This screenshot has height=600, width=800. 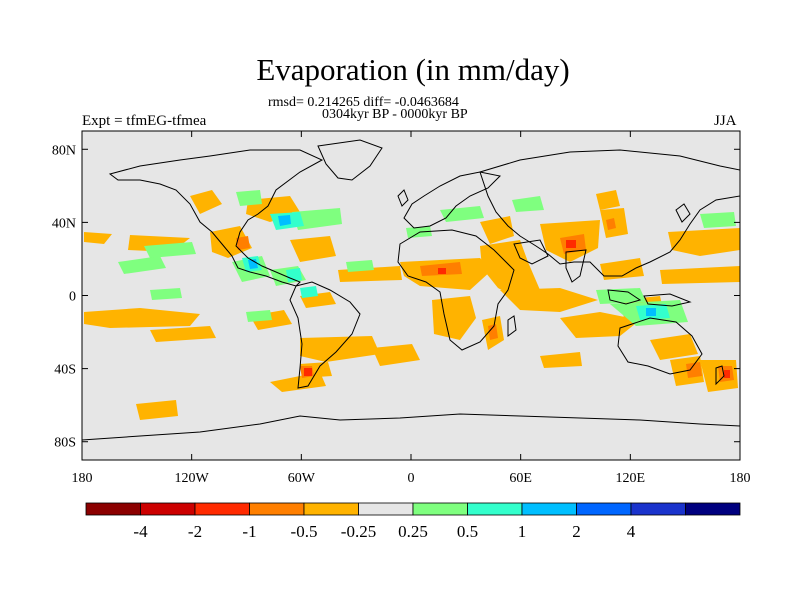 I want to click on colorbar-label: -1, so click(x=249, y=531).